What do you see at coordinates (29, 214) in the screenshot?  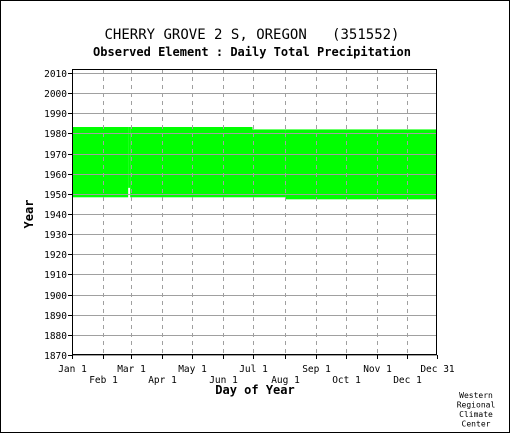 I see `y-axis-title: Year` at bounding box center [29, 214].